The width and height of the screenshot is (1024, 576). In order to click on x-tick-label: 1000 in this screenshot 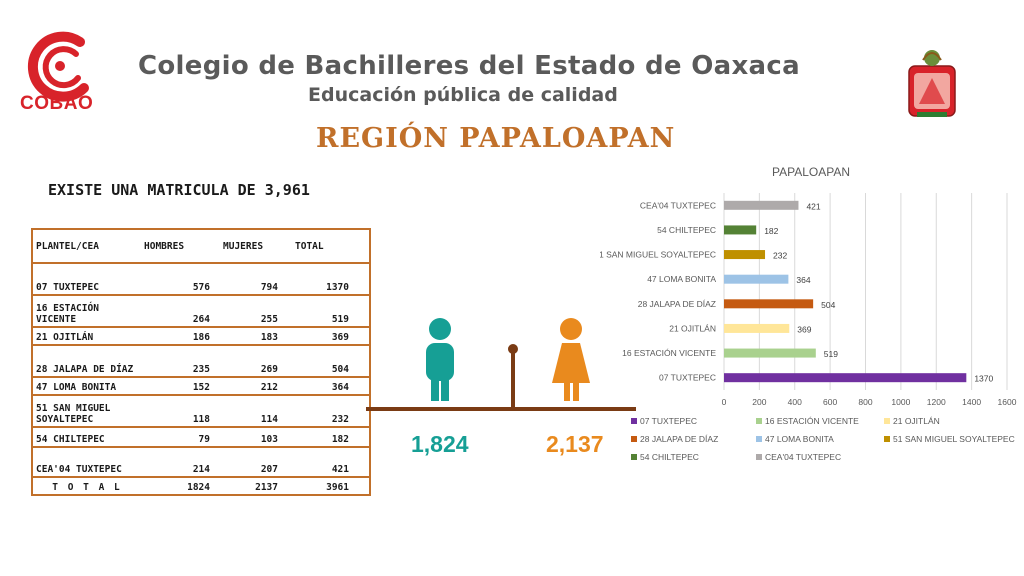, I will do `click(900, 402)`.